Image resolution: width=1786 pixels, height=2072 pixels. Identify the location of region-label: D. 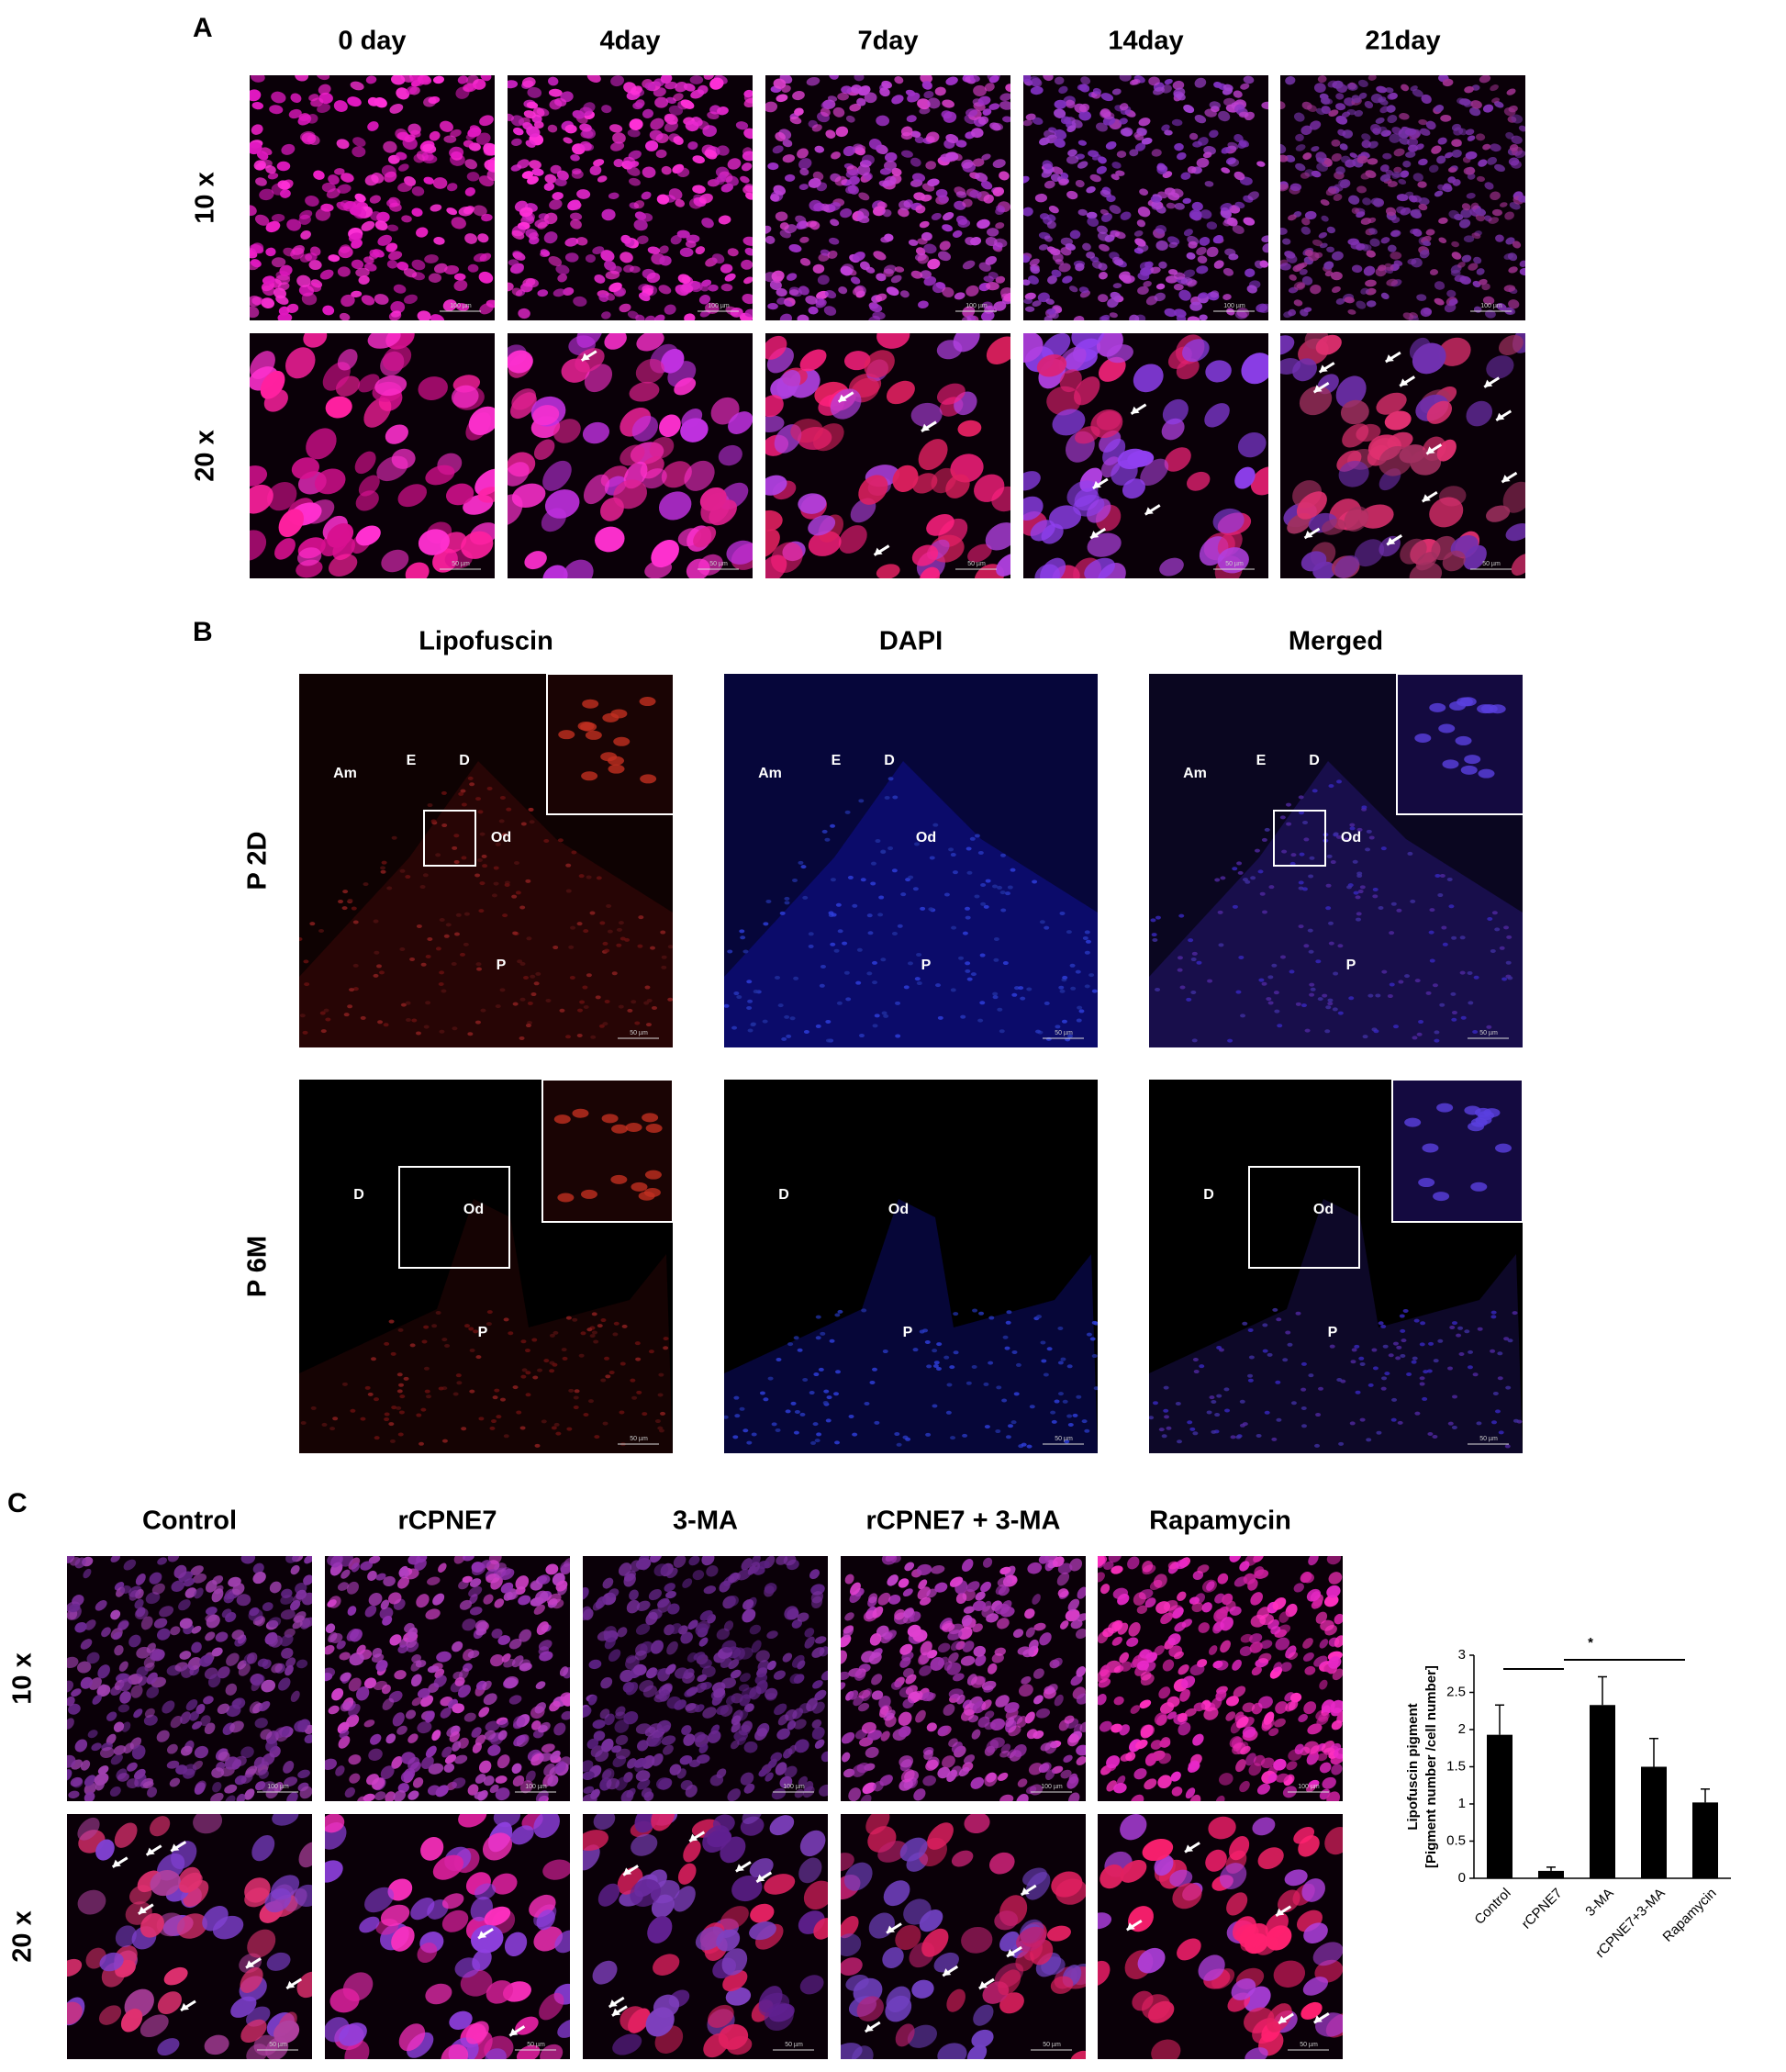
(1314, 760).